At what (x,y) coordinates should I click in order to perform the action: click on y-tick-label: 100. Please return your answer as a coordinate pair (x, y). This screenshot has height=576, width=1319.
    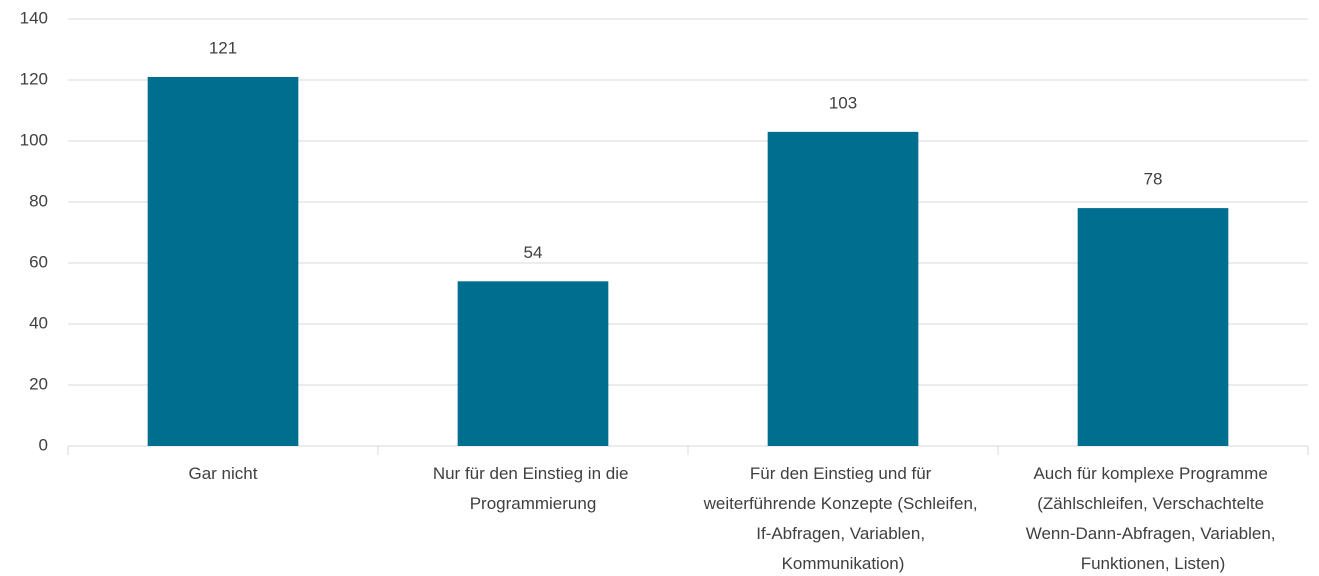
    Looking at the image, I should click on (34, 139).